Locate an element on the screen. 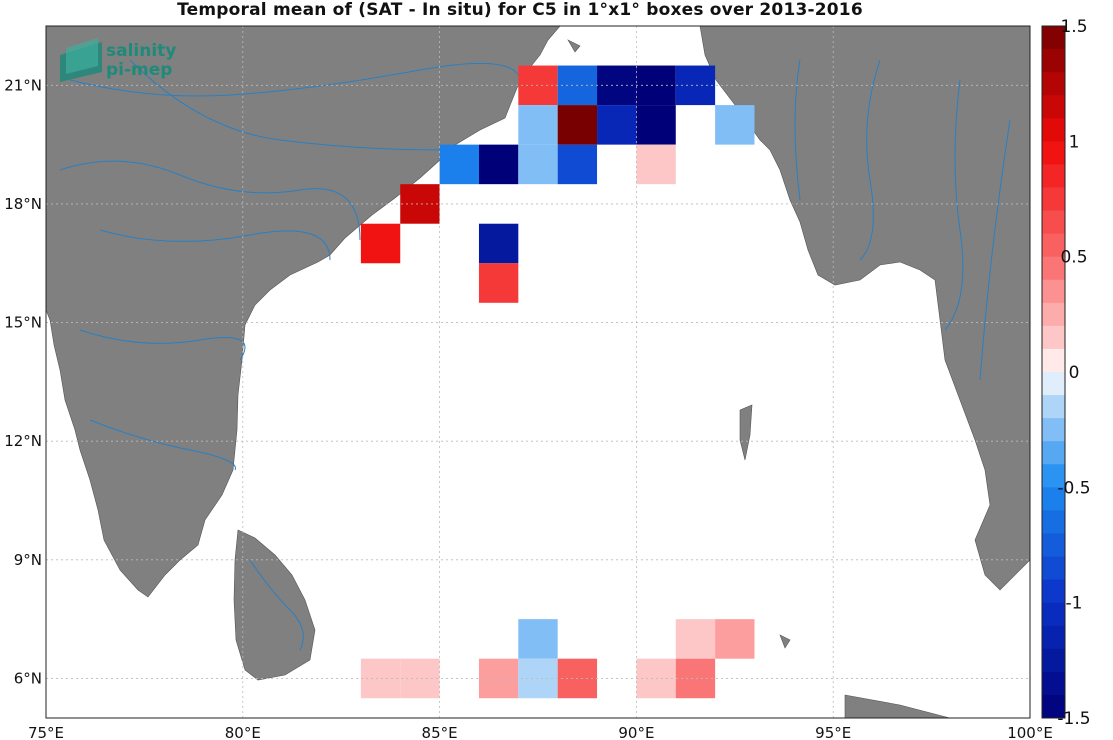  colorbar-tick-label: 0.5 is located at coordinates (1073, 258).